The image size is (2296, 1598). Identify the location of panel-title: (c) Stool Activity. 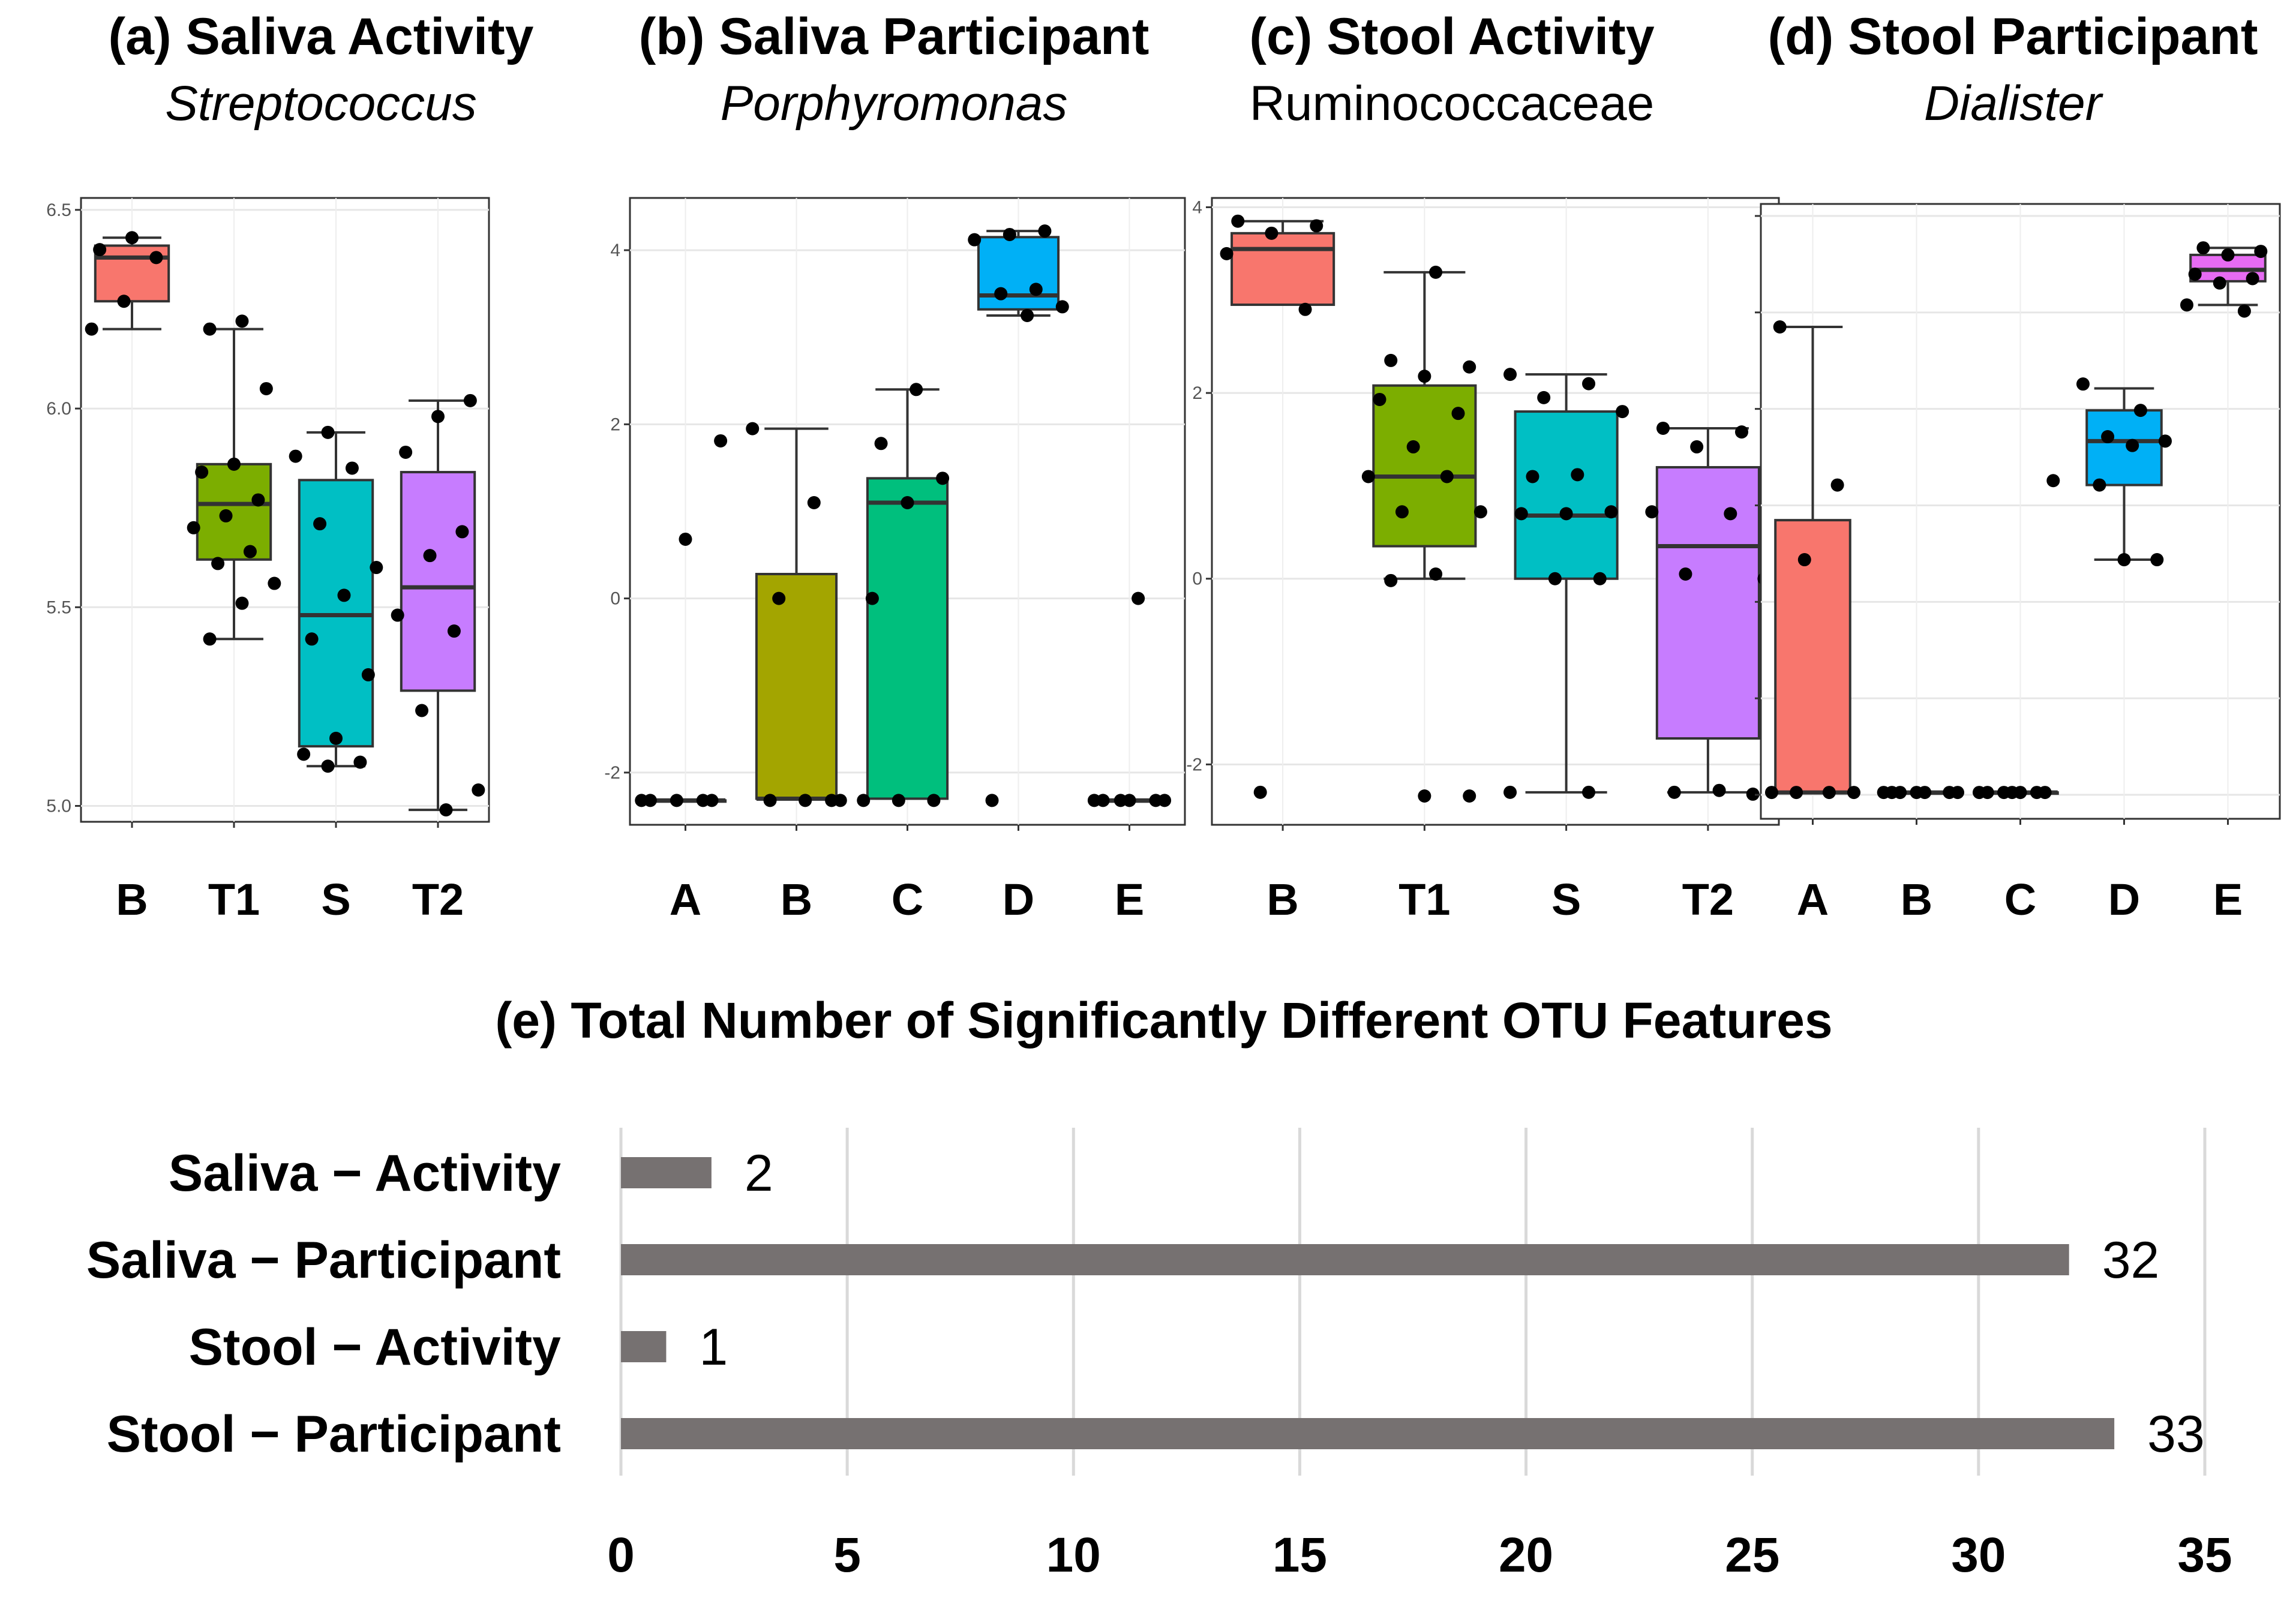
(1452, 36).